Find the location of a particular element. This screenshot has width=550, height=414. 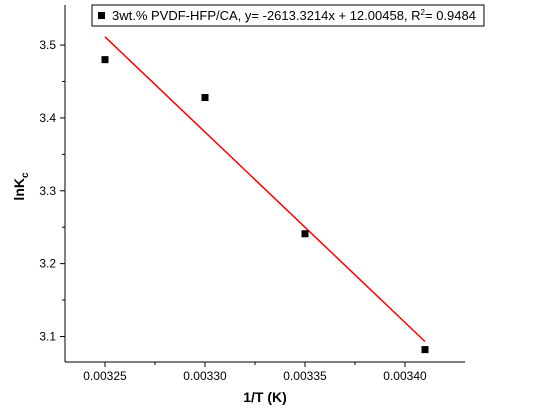

y-axis-title-main: lnK is located at coordinates (19, 189).